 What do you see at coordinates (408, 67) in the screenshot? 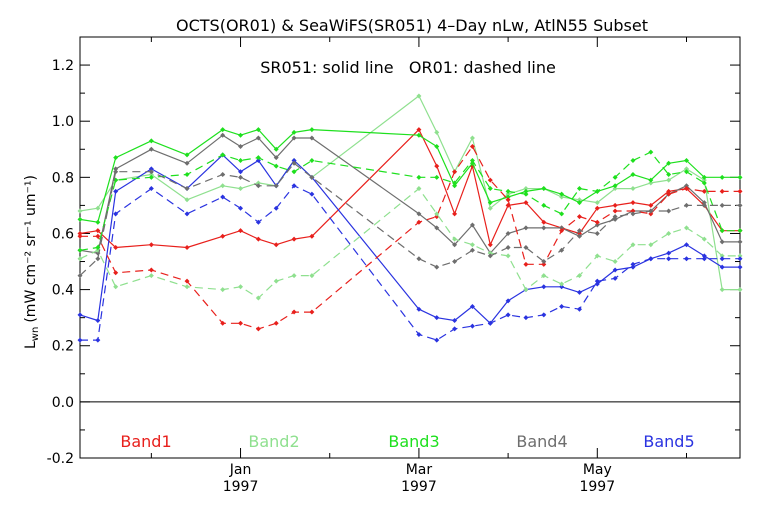
I see `chart-subtitle: SR051: solid line OR01: dashed line` at bounding box center [408, 67].